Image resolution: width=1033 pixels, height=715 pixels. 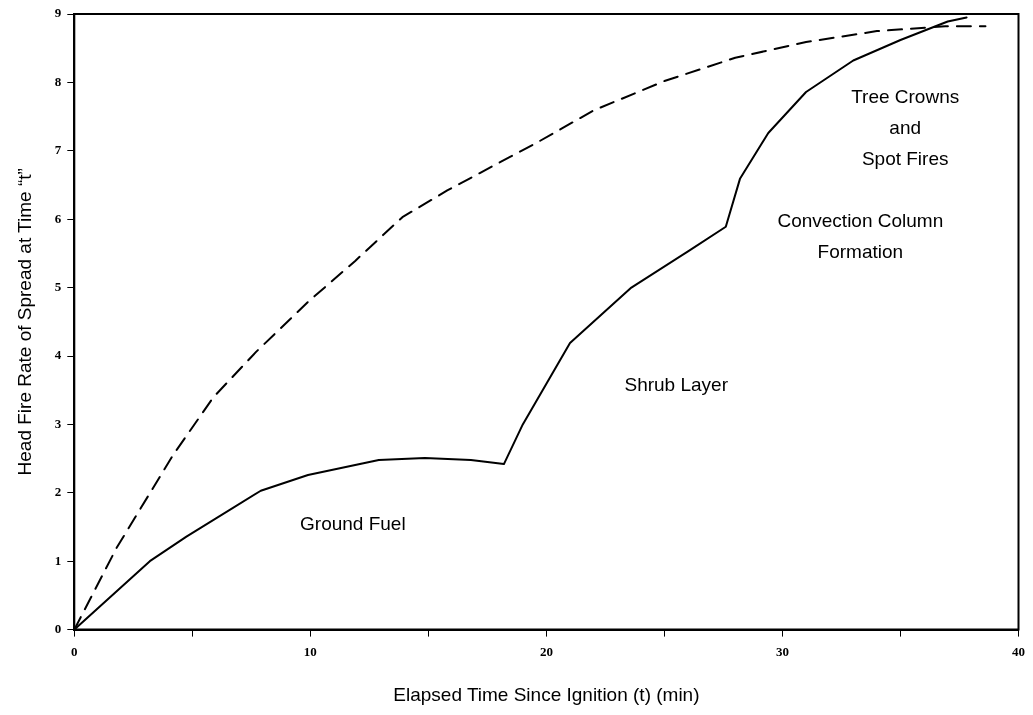 What do you see at coordinates (353, 524) in the screenshot?
I see `annotation: Ground Fuel` at bounding box center [353, 524].